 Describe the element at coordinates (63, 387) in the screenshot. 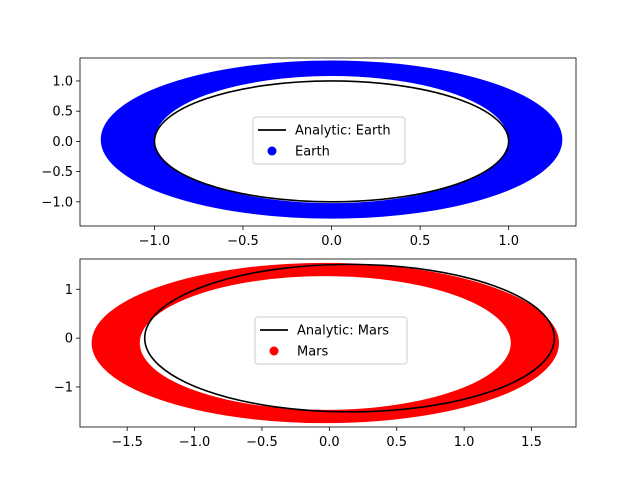

I see `y-tick-label: −1` at that location.